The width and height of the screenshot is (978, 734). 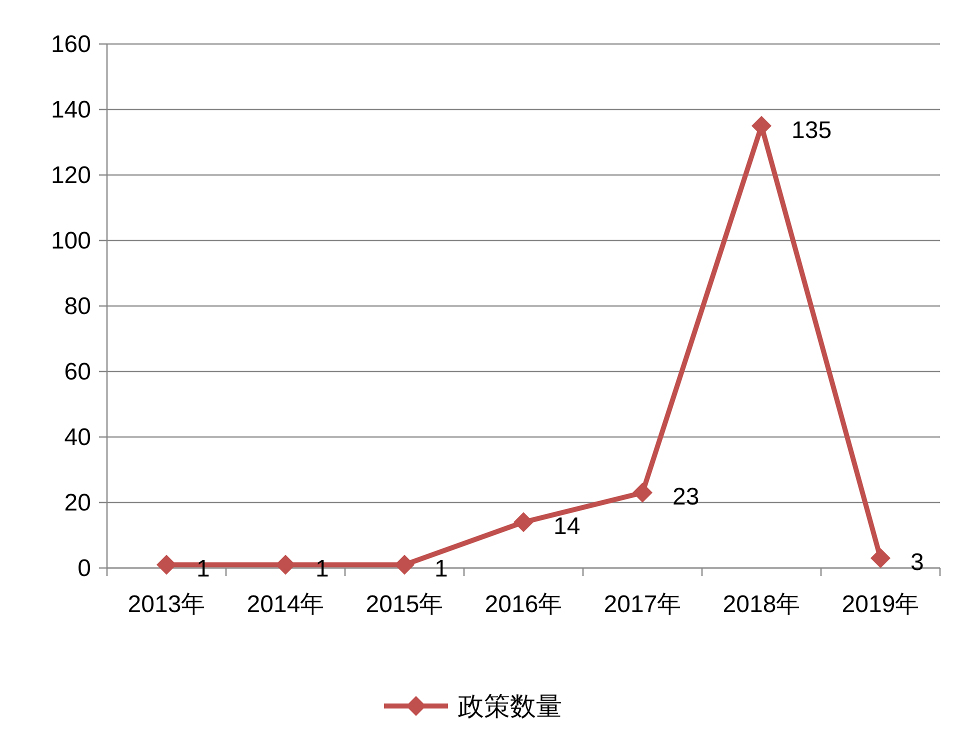 What do you see at coordinates (285, 604) in the screenshot?
I see `x-tick-label: 2014年` at bounding box center [285, 604].